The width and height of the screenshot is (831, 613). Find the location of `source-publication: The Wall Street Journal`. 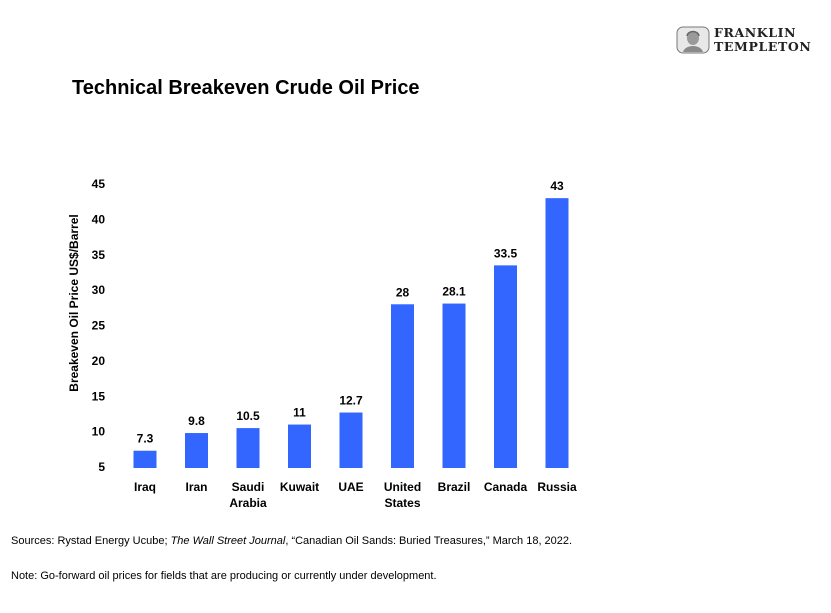

source-publication: The Wall Street Journal is located at coordinates (228, 541).